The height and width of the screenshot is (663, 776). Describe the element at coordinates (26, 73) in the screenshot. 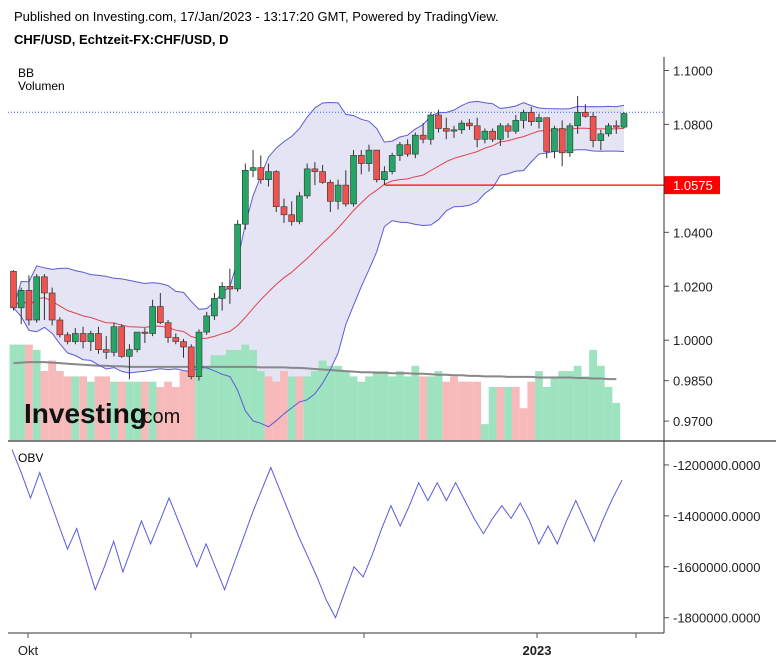

I see `pane-label: BB` at that location.